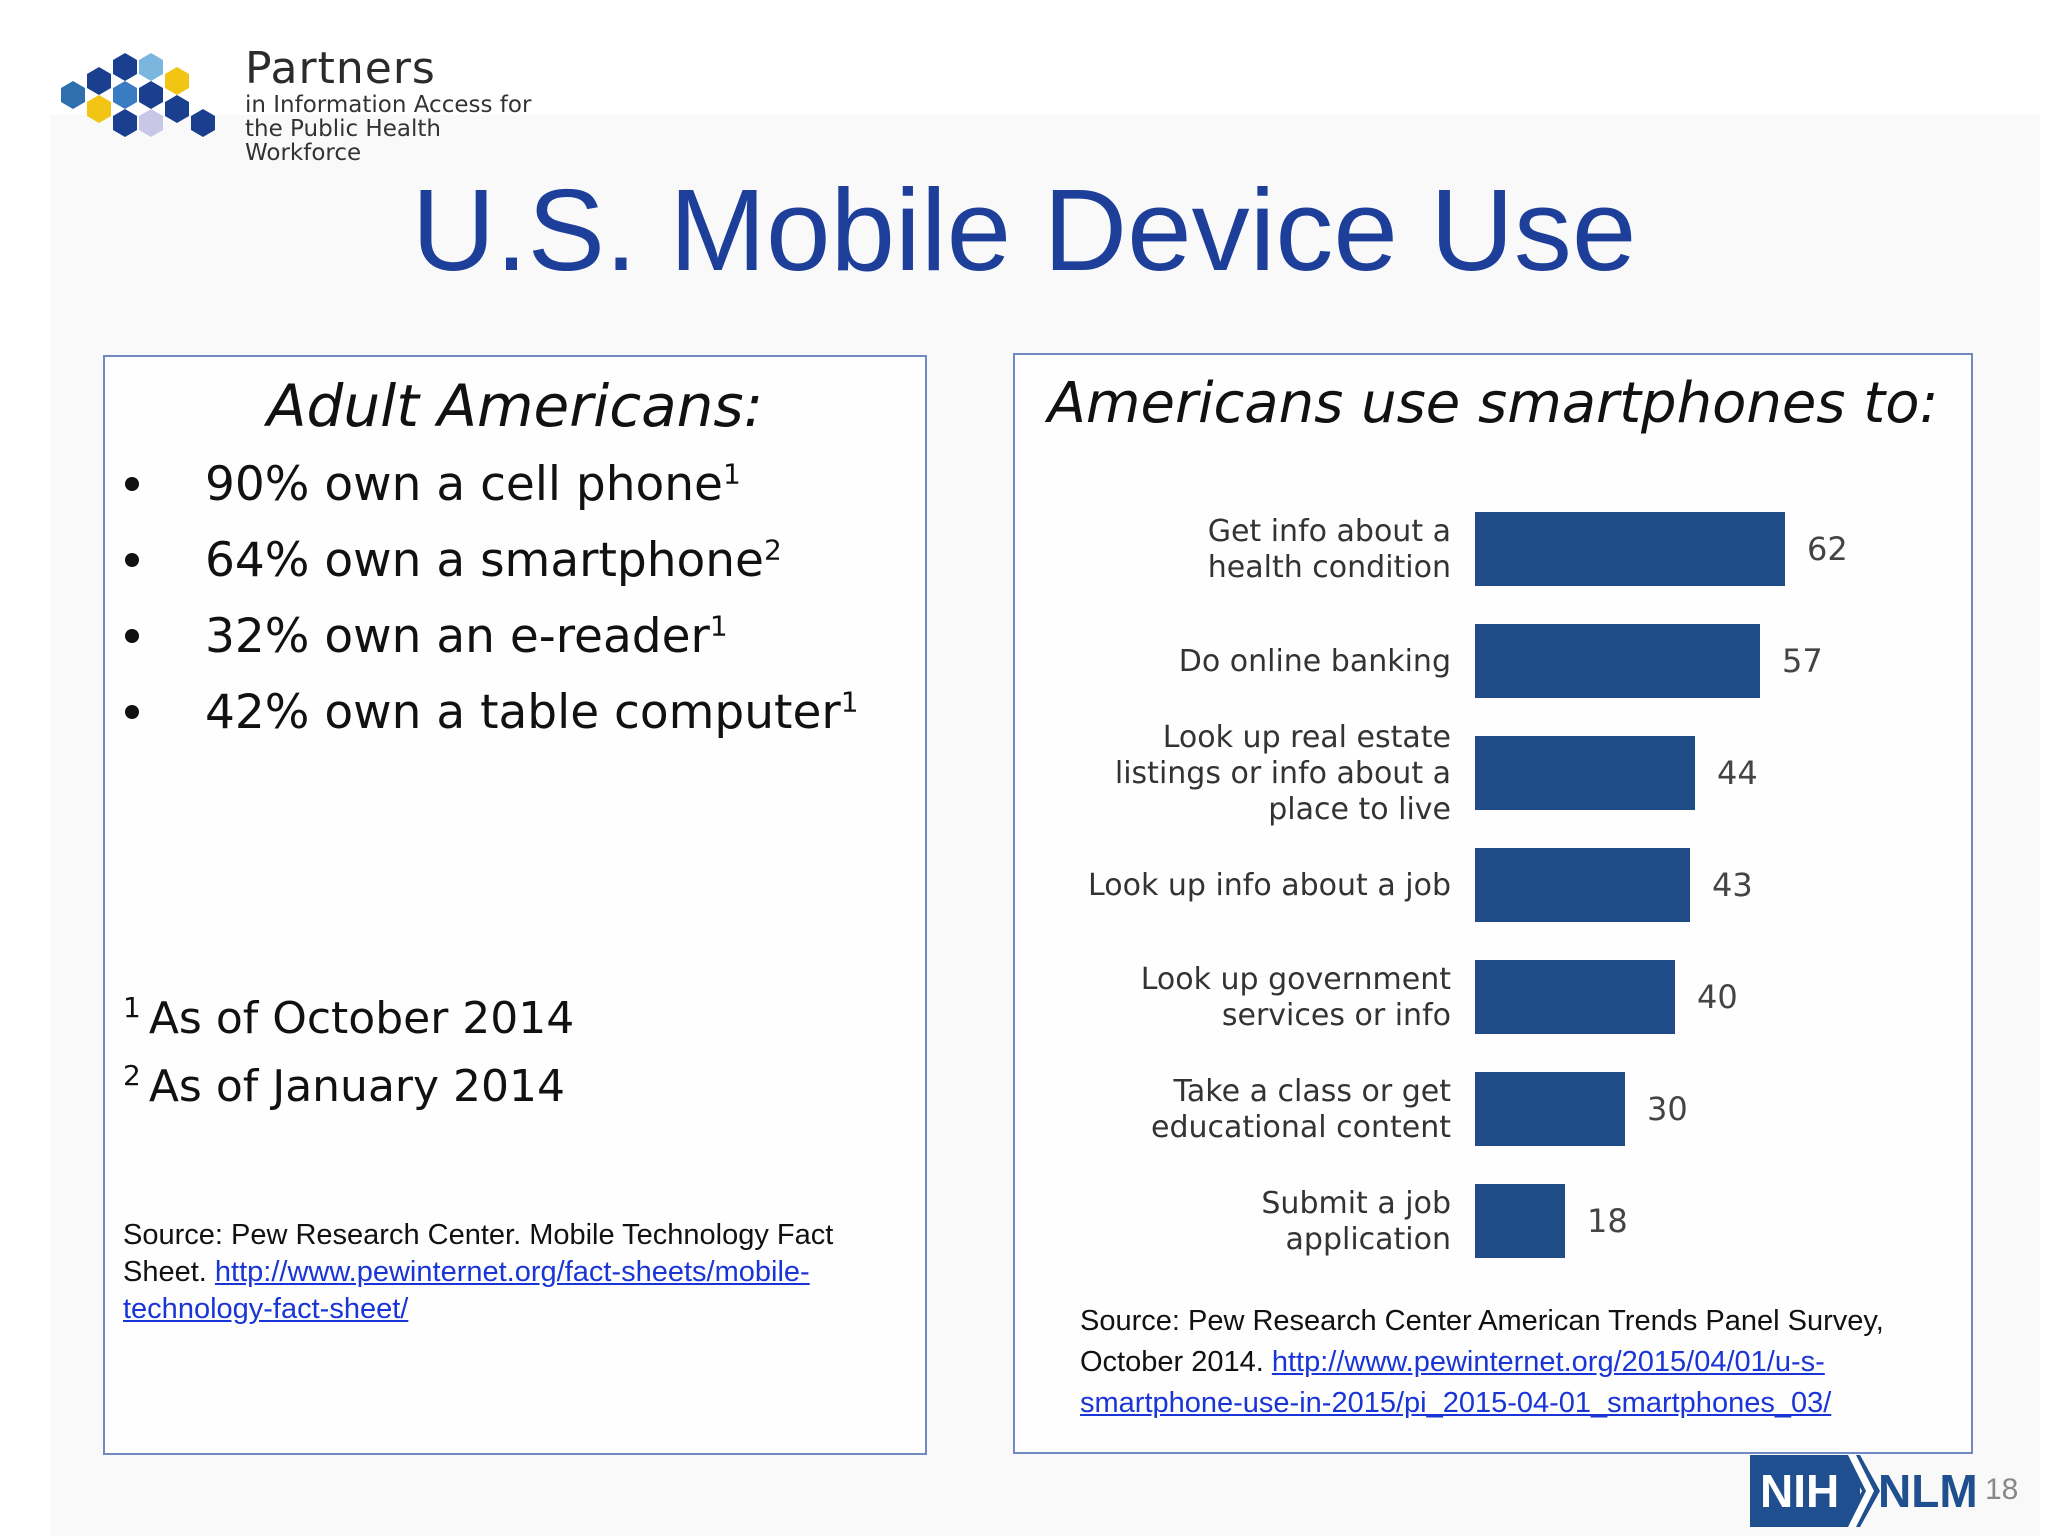 This screenshot has height=1536, width=2048. What do you see at coordinates (1359, 809) in the screenshot?
I see `chart-category-label: place to live` at bounding box center [1359, 809].